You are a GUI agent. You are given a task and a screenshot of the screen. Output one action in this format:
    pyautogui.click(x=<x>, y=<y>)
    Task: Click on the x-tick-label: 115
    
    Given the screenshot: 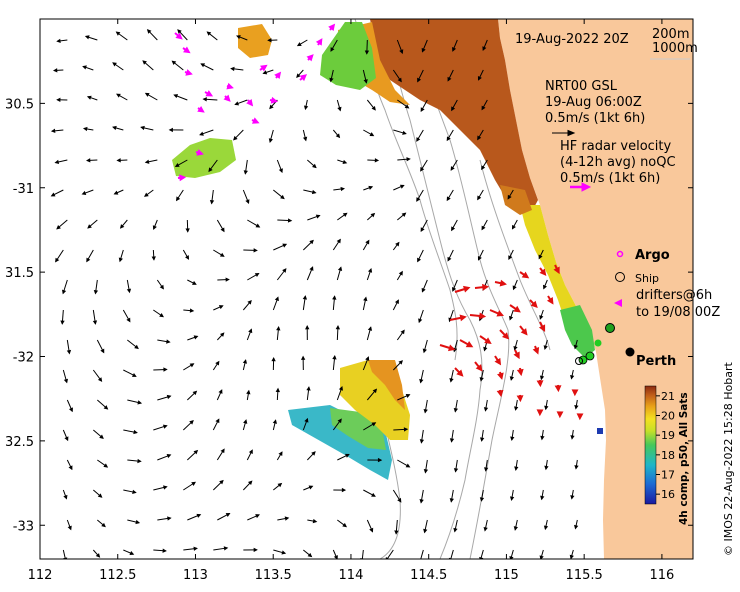 What is the action you would take?
    pyautogui.click(x=506, y=575)
    